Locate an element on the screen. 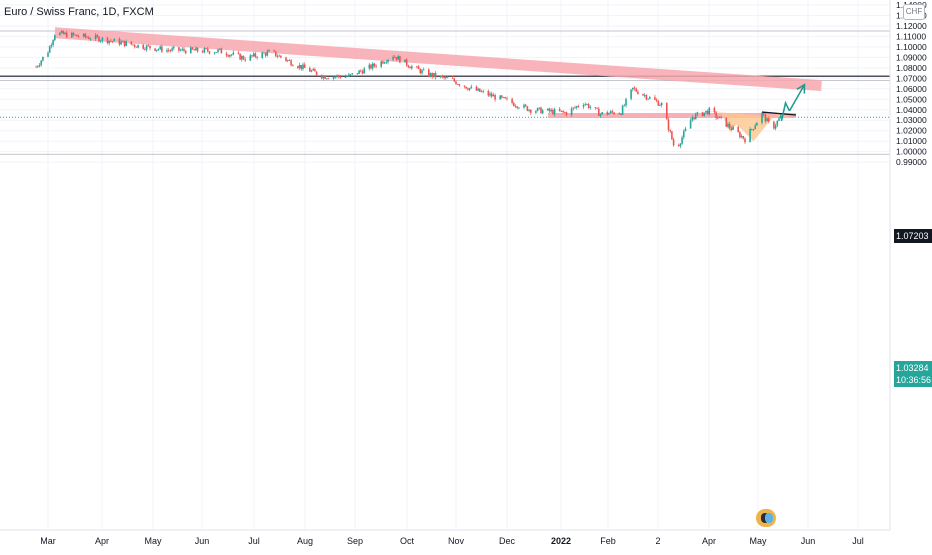  broker-logo-icon is located at coordinates (766, 518).